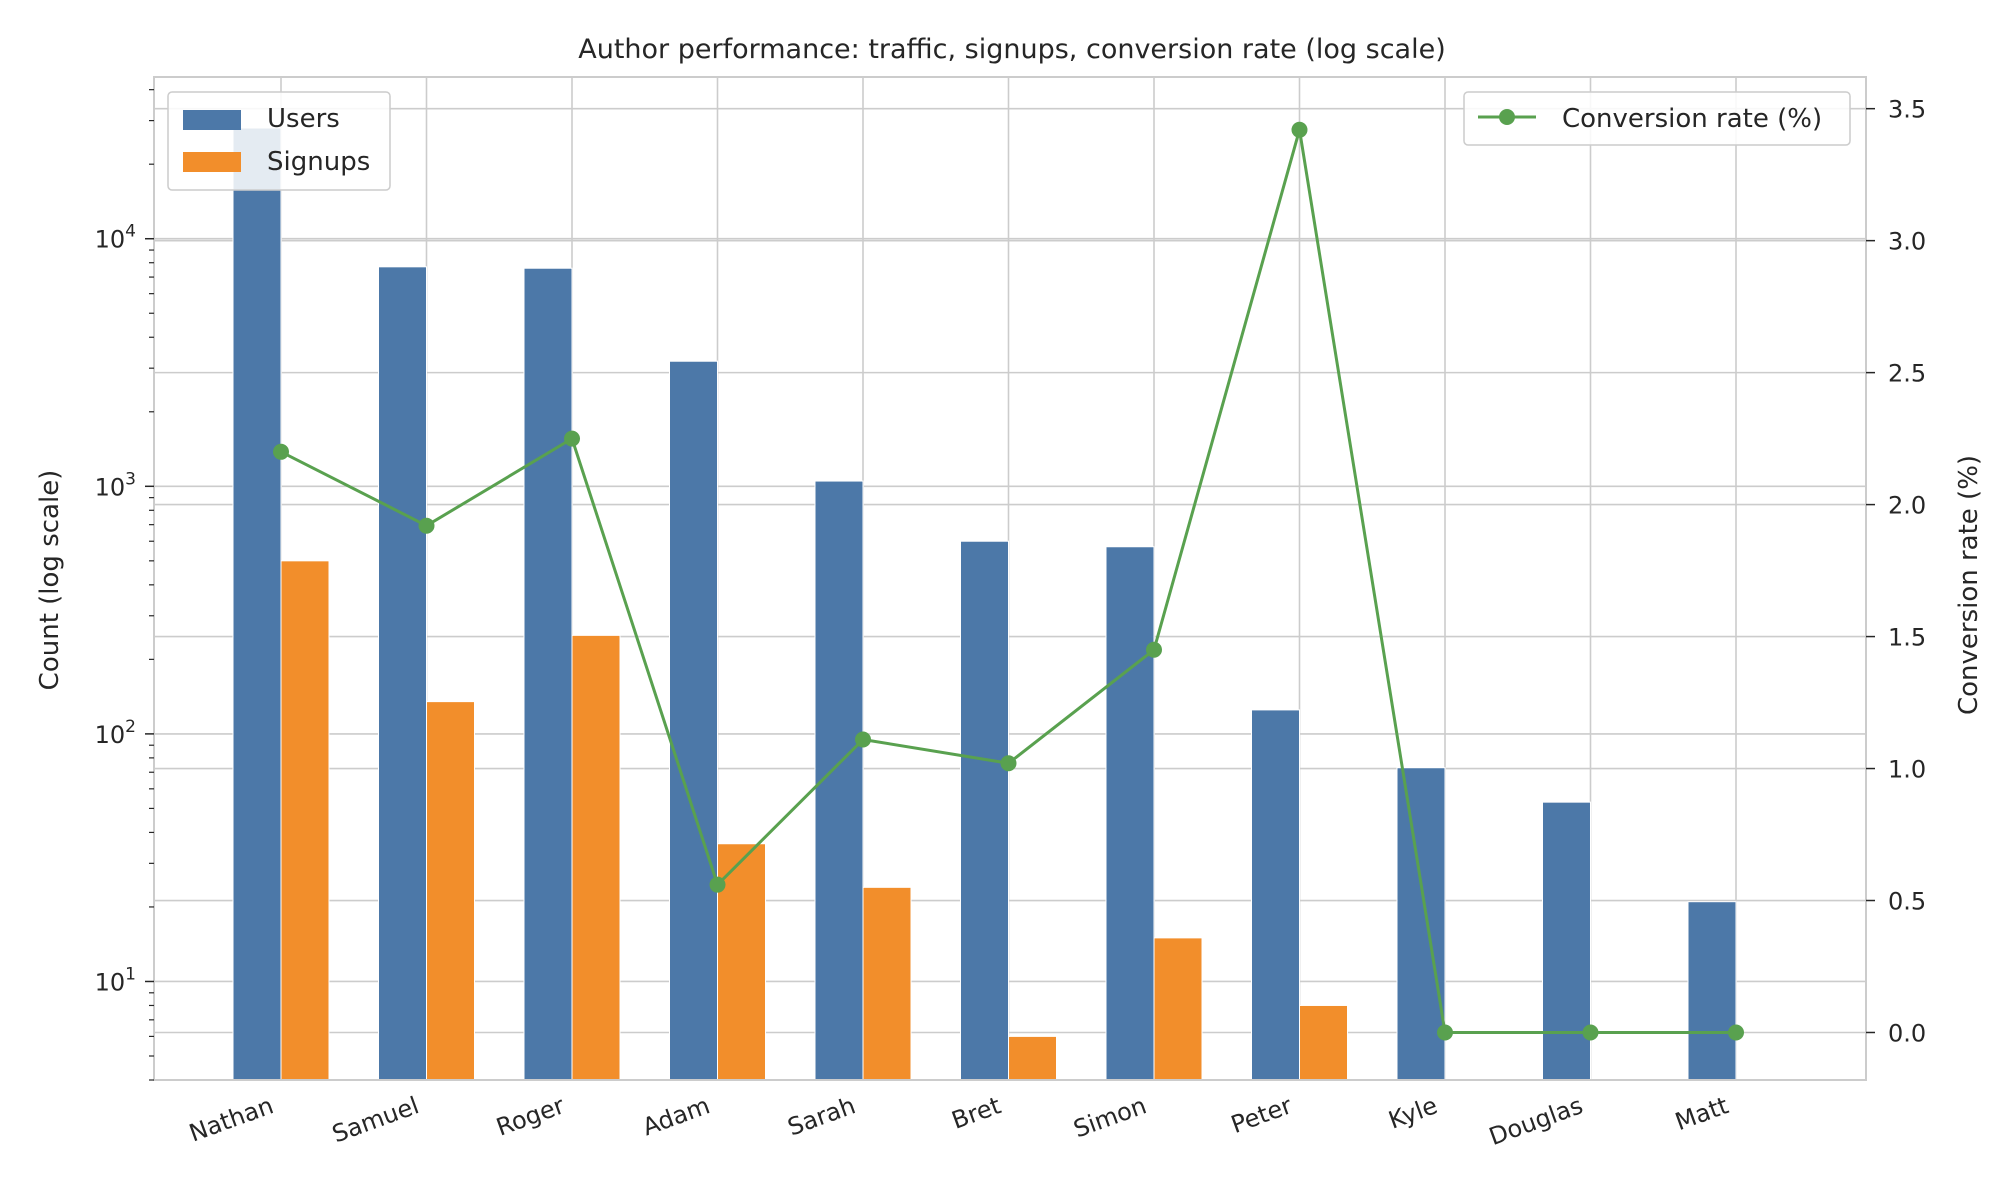 The width and height of the screenshot is (2000, 1200). What do you see at coordinates (1907, 770) in the screenshot?
I see `right-tick-label: 1.0` at bounding box center [1907, 770].